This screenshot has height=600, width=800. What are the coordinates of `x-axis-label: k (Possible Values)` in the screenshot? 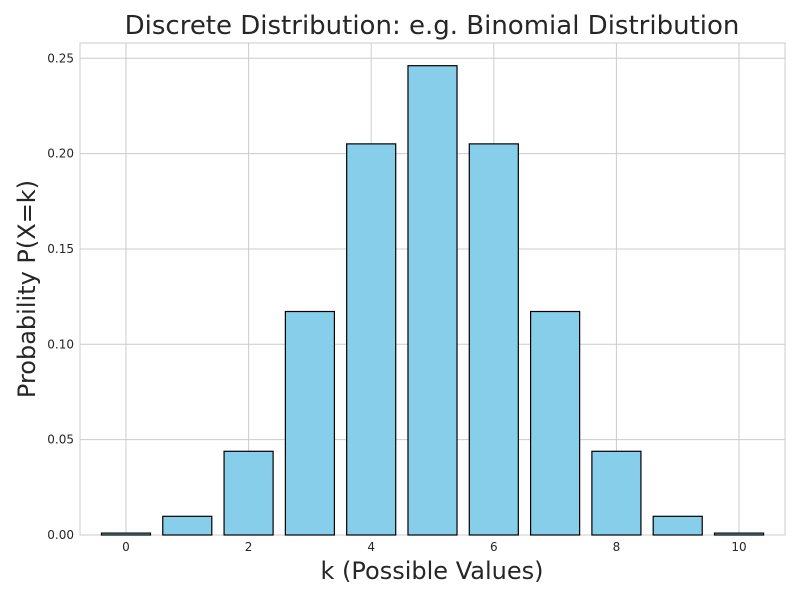 It's located at (432, 571).